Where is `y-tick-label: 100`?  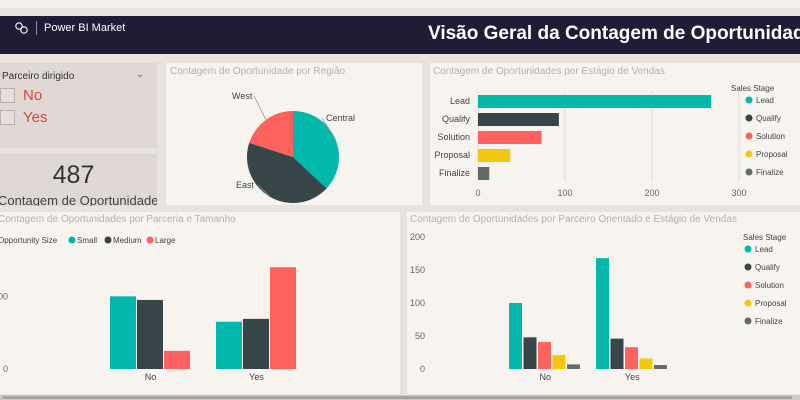
y-tick-label: 100 is located at coordinates (417, 303).